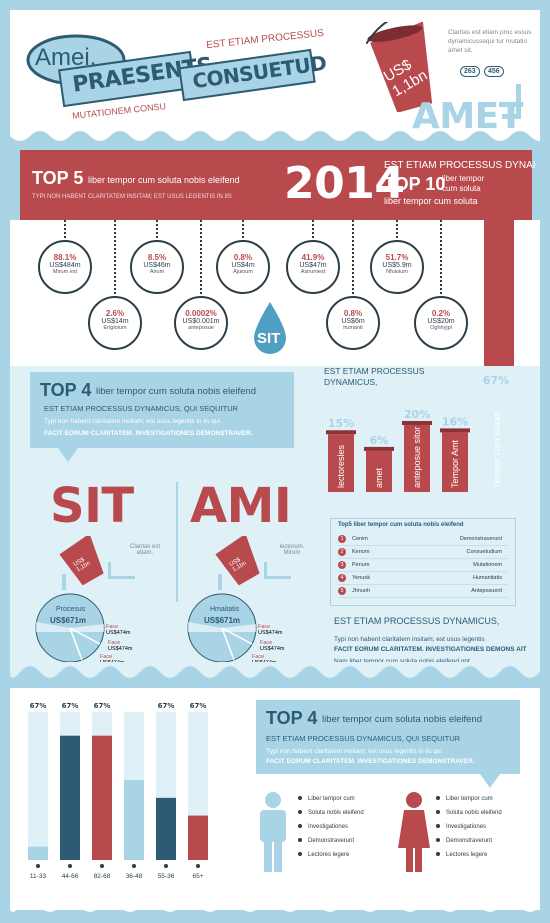 The width and height of the screenshot is (550, 923). I want to click on water-drop-icon, so click(270, 328).